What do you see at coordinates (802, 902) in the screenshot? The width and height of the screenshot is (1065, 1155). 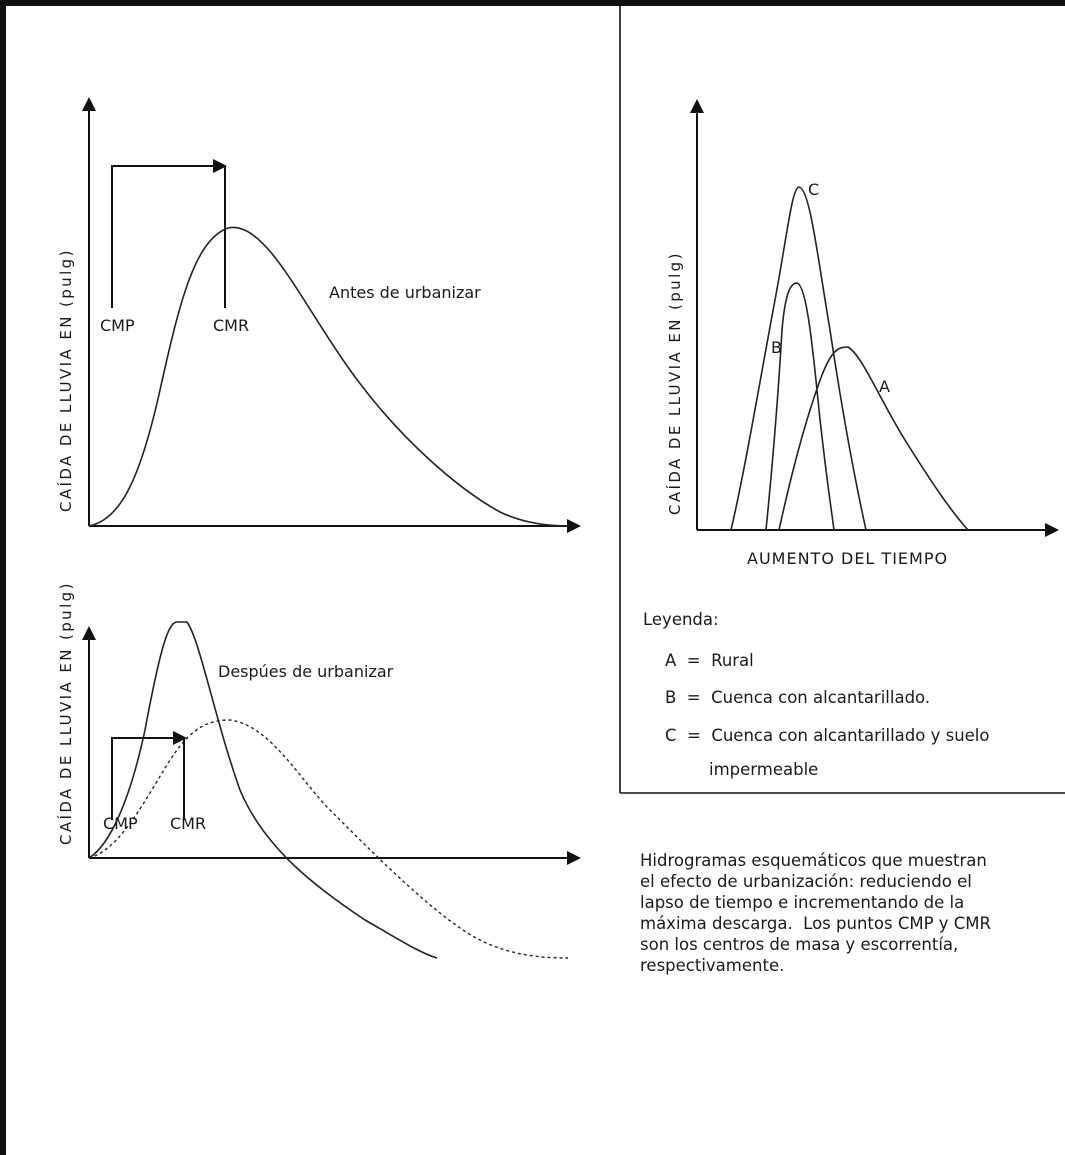 I see `caption-line-3: lapso de tiempo e incrementando de la` at bounding box center [802, 902].